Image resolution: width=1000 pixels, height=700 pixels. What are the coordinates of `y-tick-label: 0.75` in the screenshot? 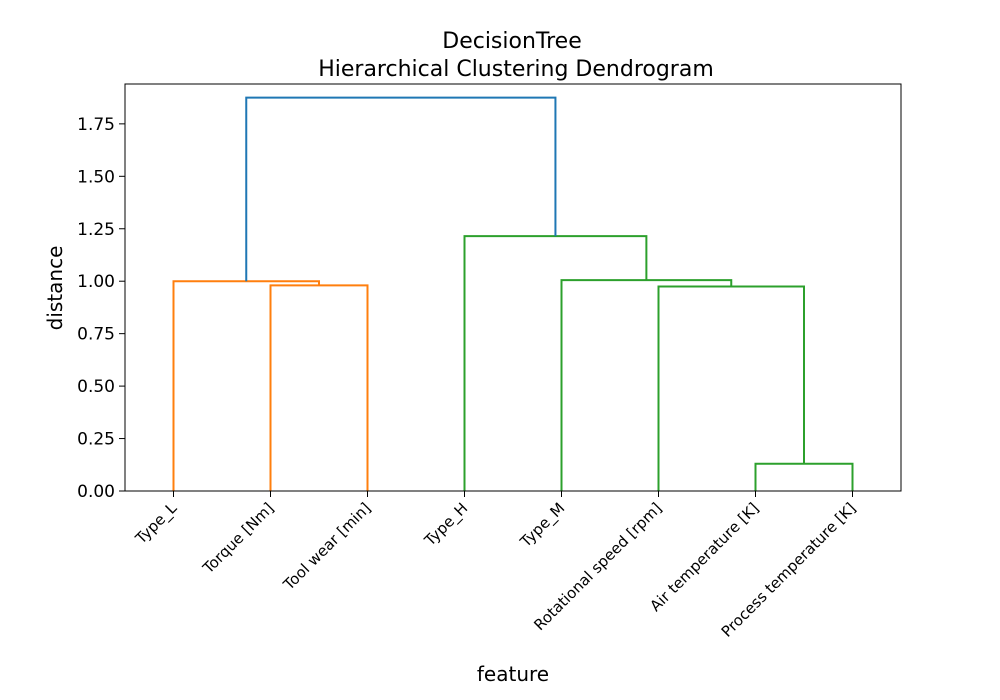 It's located at (96, 335).